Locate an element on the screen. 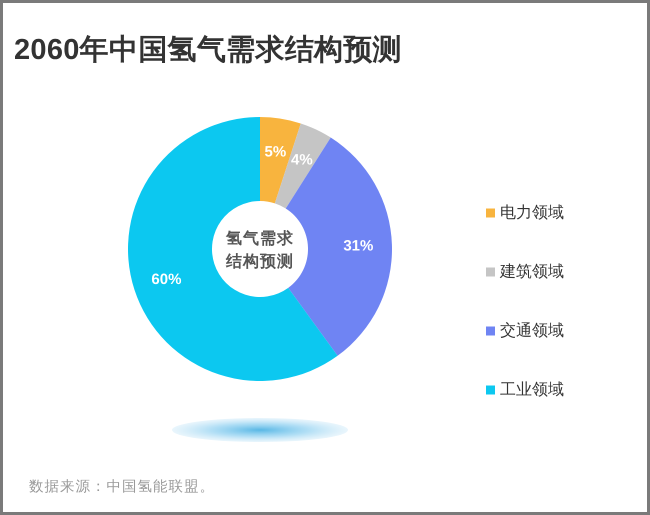  data-label: 31% is located at coordinates (358, 245).